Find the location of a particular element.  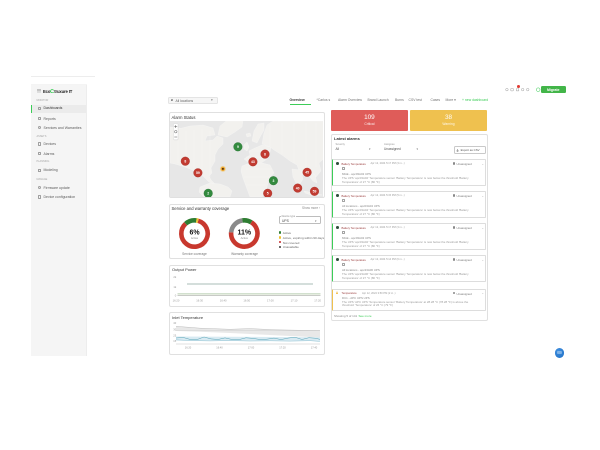

svg-text: 1k is located at coordinates (174, 287).